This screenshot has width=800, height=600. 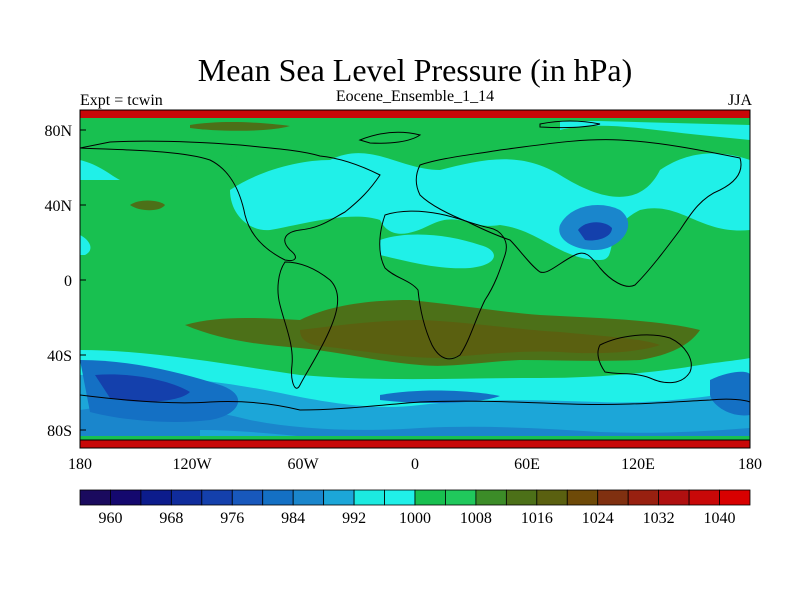 What do you see at coordinates (192, 464) in the screenshot?
I see `lon-tick-120w: 120W` at bounding box center [192, 464].